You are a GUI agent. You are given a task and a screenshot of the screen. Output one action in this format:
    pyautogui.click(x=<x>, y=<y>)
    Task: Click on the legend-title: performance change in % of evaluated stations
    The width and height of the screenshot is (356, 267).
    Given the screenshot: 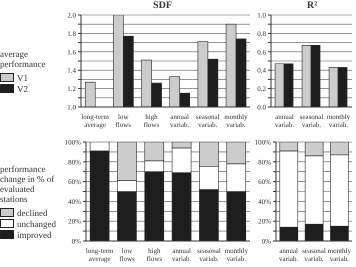 What is the action you would take?
    pyautogui.click(x=28, y=184)
    